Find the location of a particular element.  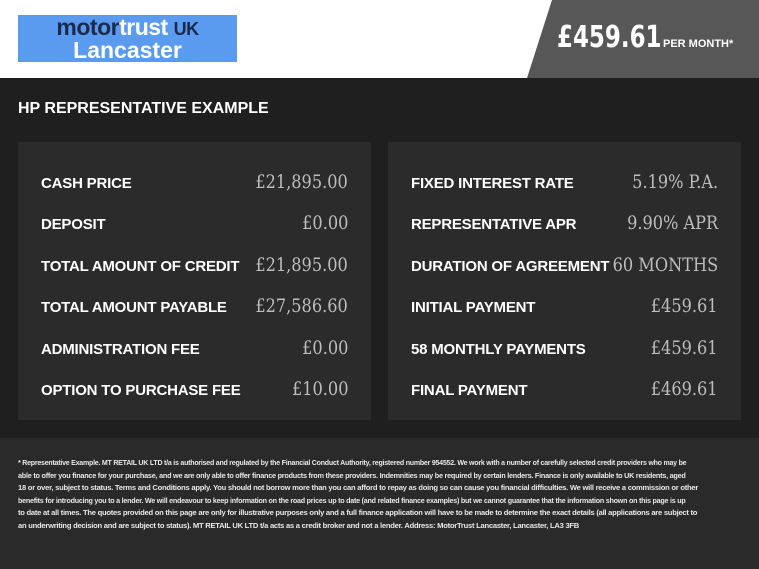

finance-row: DEPOSIT £0.00 is located at coordinates (194, 224).